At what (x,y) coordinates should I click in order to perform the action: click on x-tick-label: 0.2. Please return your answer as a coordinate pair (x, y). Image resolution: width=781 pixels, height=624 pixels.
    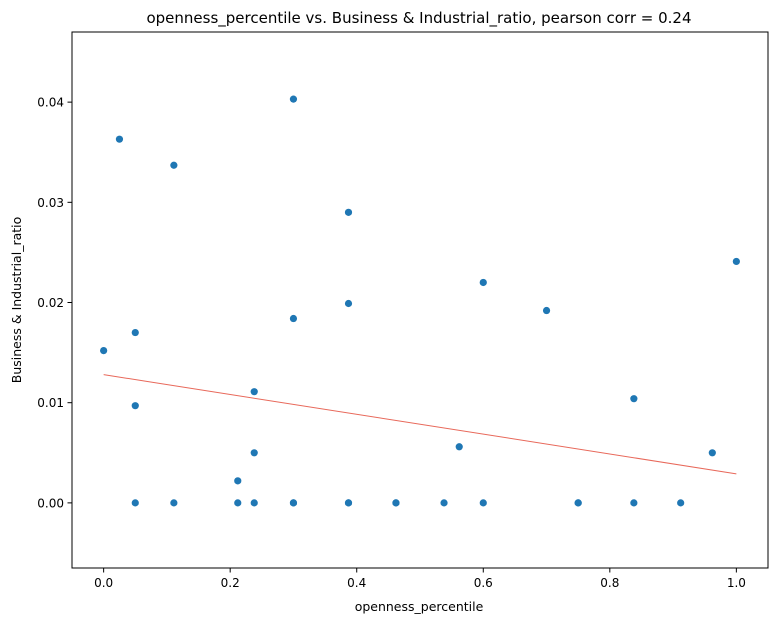
    Looking at the image, I should click on (230, 583).